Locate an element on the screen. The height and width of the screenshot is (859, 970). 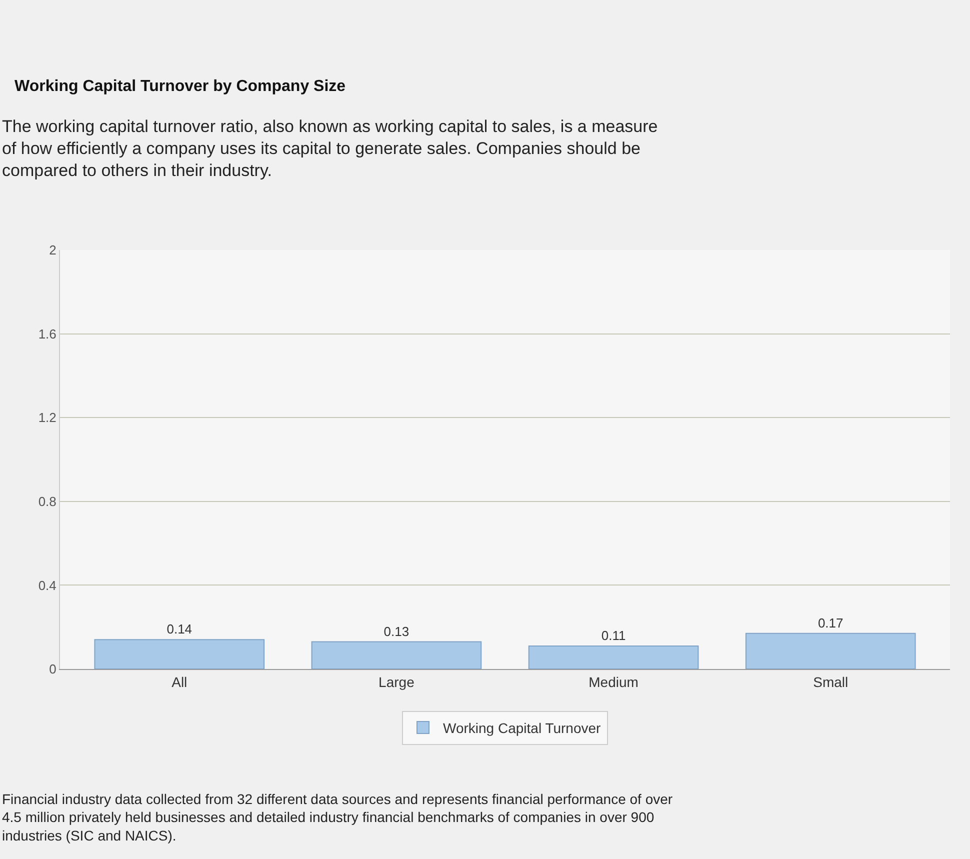
y-tick-label: 0.8 is located at coordinates (47, 501).